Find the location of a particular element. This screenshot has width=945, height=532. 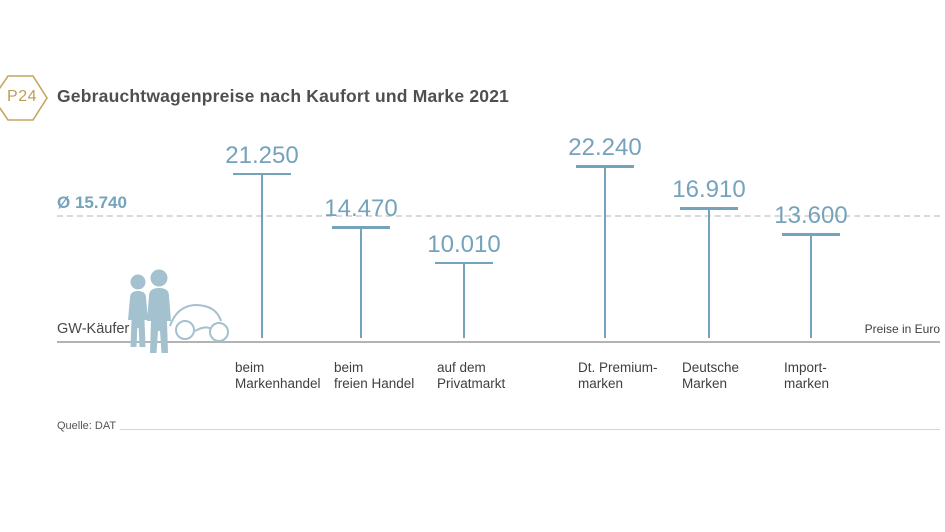

value-label: 10.010 is located at coordinates (464, 244).